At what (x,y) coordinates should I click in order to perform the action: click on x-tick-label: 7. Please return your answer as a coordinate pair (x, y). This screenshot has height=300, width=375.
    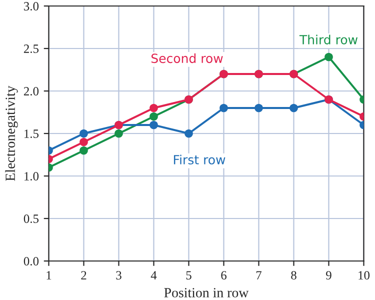
    Looking at the image, I should click on (259, 275).